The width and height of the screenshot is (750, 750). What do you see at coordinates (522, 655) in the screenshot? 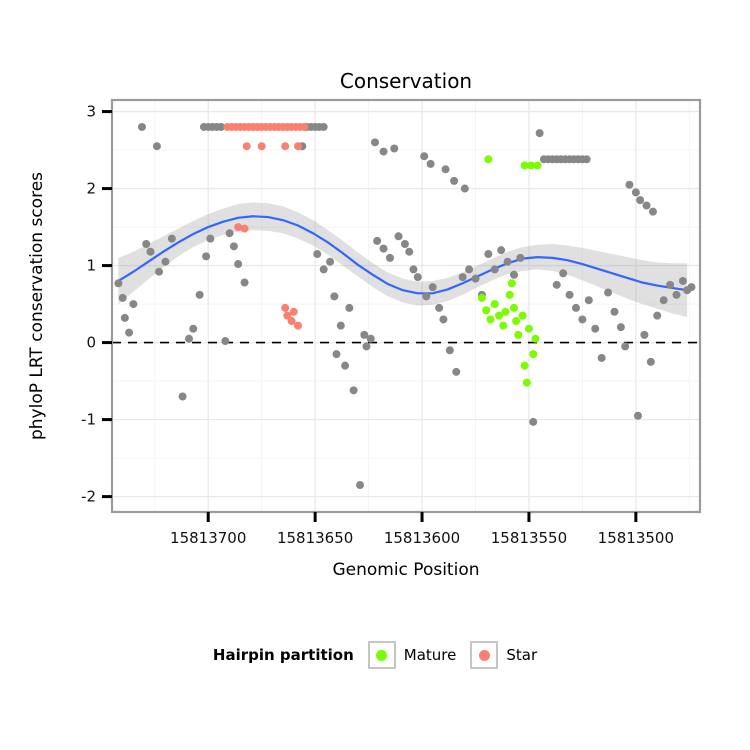
I see `legend-label-star: Star` at bounding box center [522, 655].